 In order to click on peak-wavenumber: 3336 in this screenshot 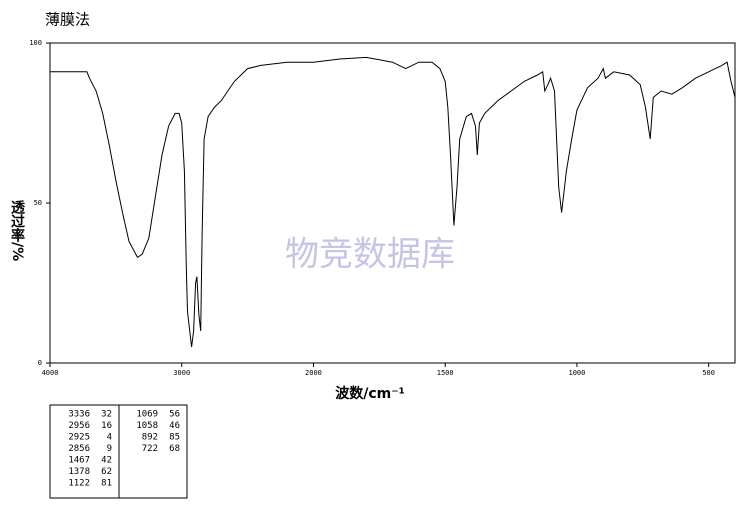, I will do `click(79, 415)`.